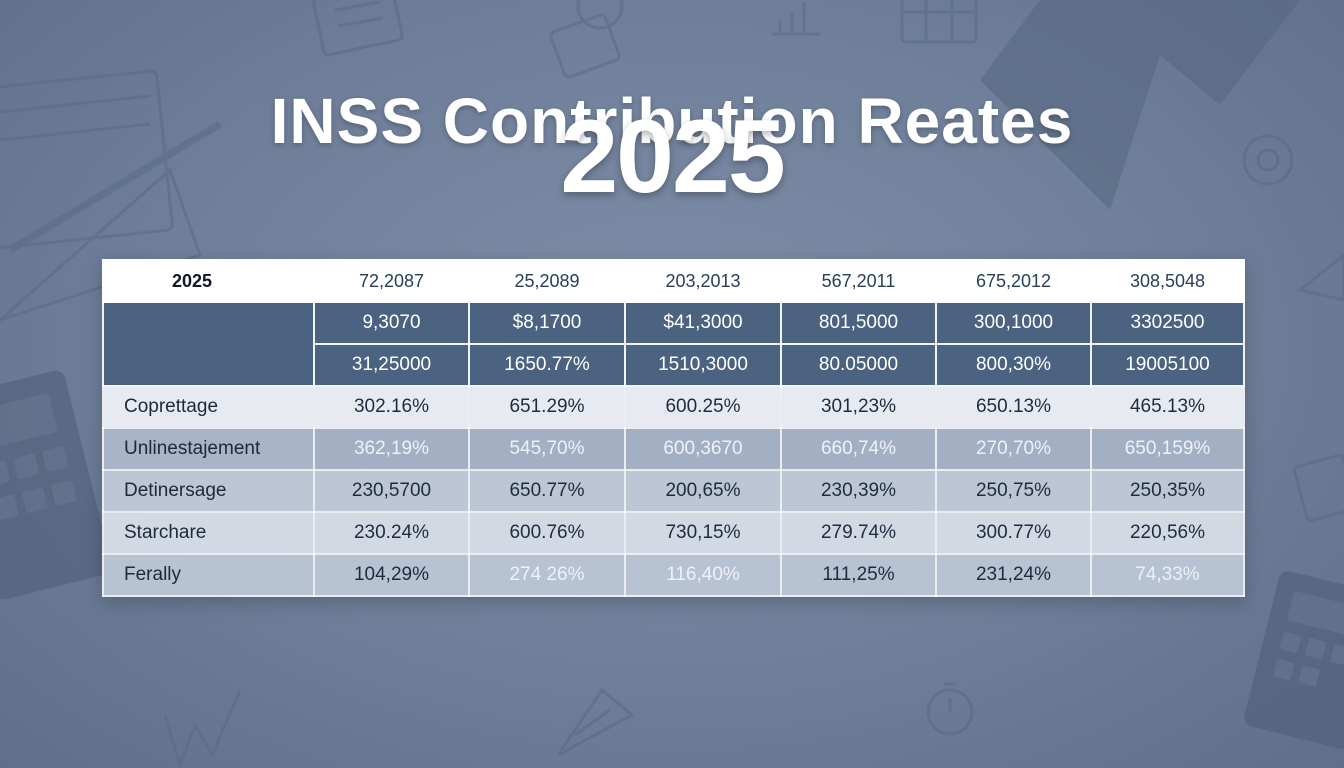 Image resolution: width=1344 pixels, height=768 pixels. I want to click on table-cell: 301,23%, so click(858, 407).